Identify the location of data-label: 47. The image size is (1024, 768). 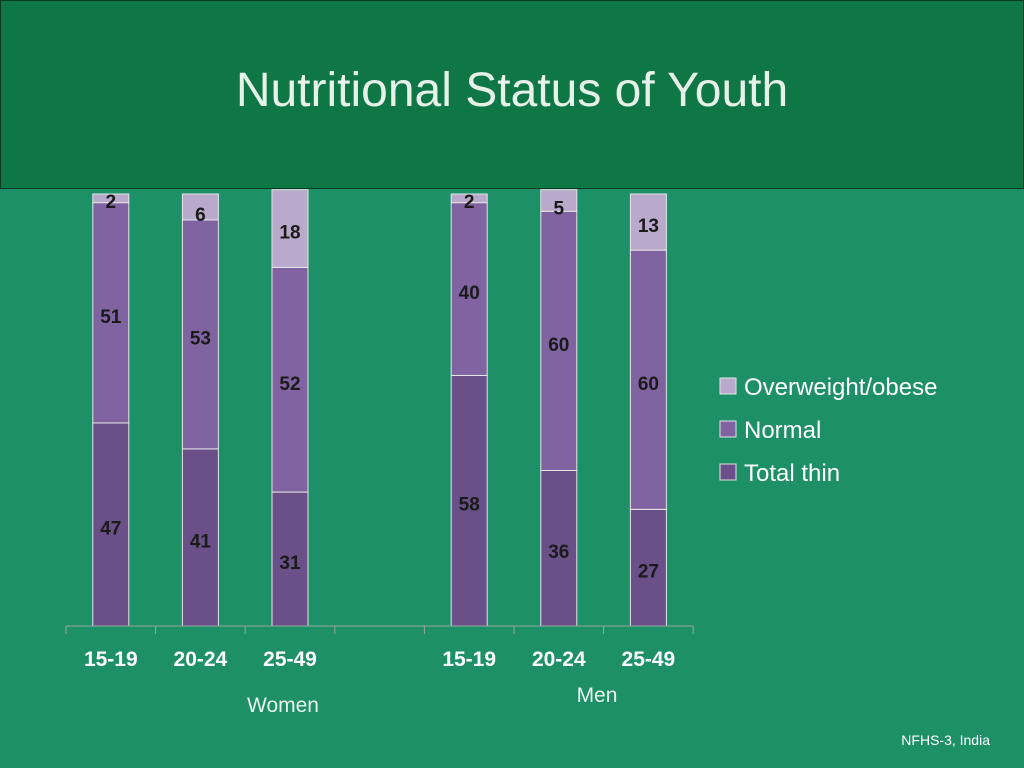
(110, 528).